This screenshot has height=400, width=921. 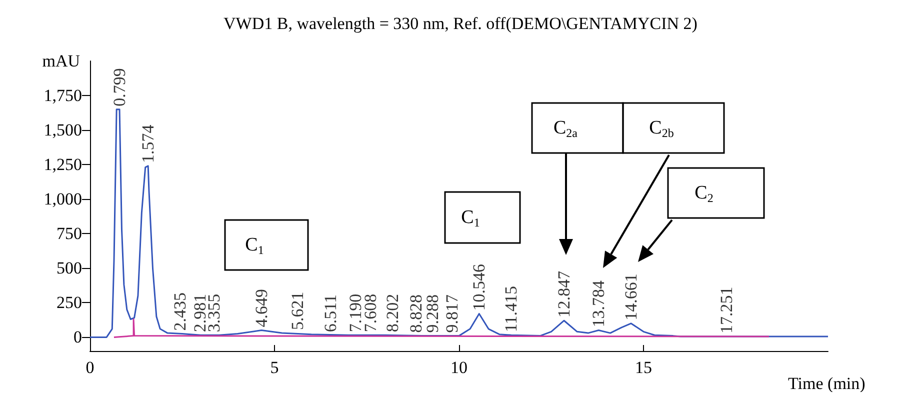 I want to click on y-tick-label: 250, so click(x=69, y=302).